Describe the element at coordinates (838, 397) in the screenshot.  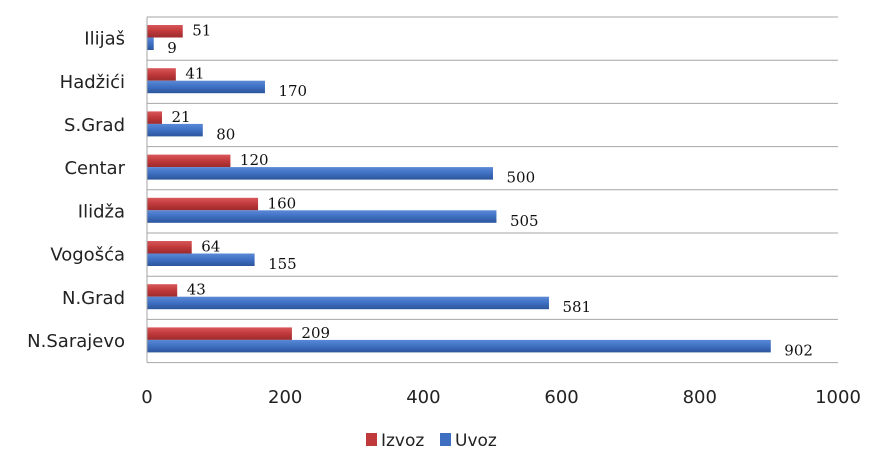
I see `x-tick-label: 1000` at that location.